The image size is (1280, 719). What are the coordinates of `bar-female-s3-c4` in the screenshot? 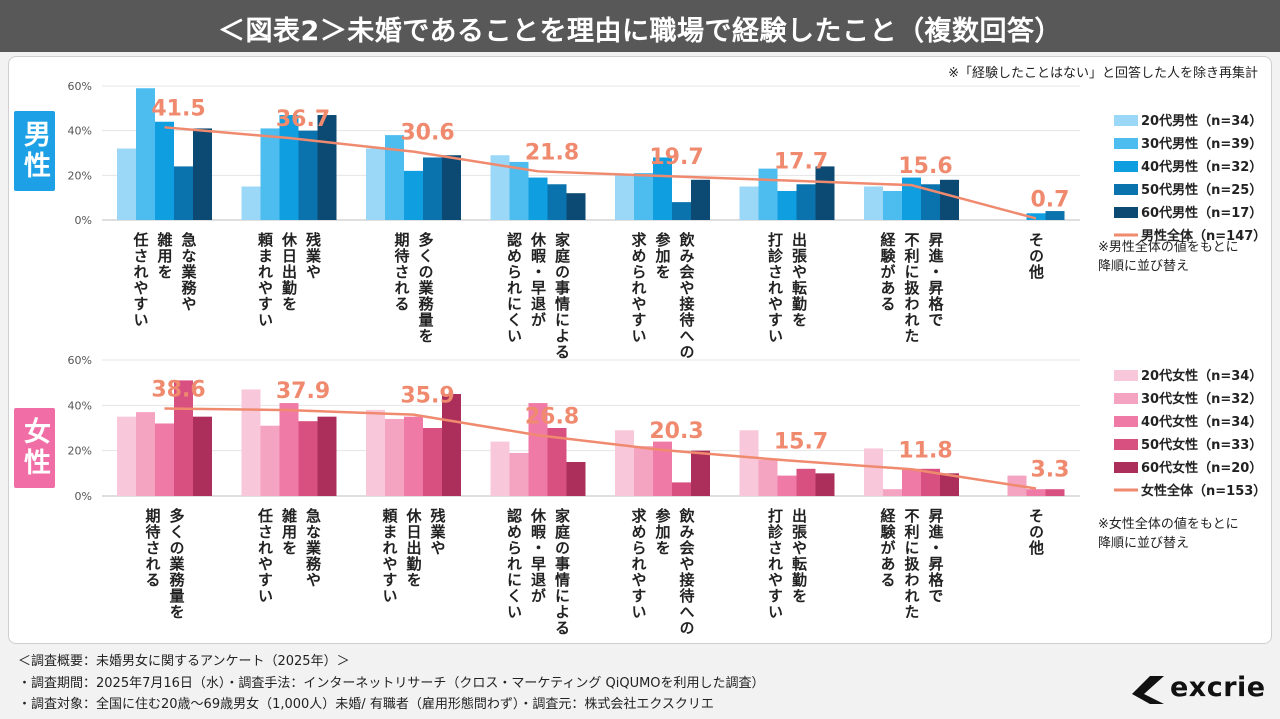 It's located at (681, 489).